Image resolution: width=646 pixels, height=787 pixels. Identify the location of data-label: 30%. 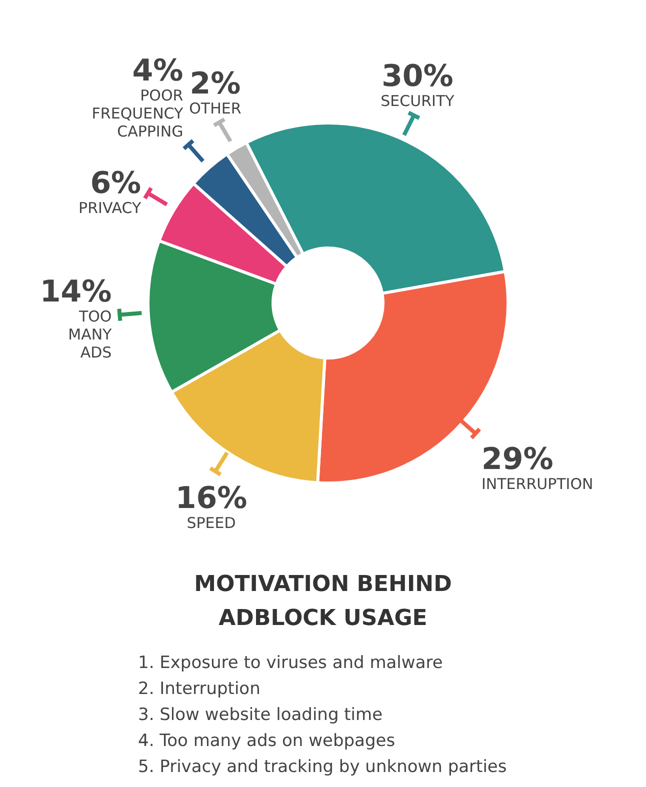
(418, 76).